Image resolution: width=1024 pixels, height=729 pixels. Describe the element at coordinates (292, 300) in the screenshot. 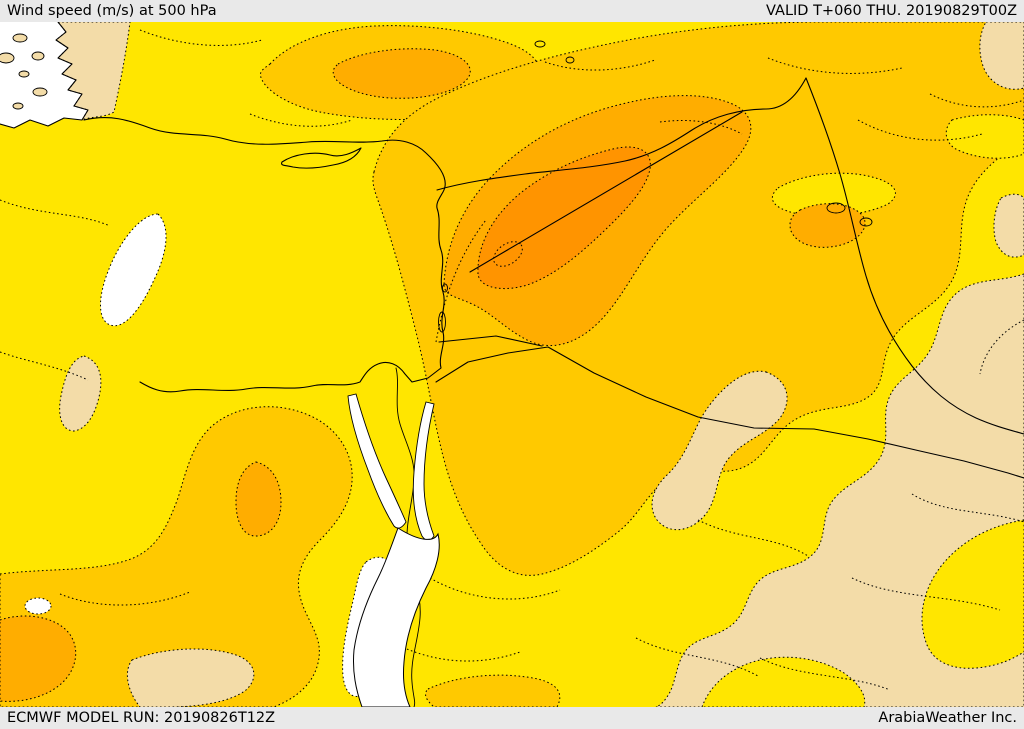

I see `levant-egypt-coastline` at that location.